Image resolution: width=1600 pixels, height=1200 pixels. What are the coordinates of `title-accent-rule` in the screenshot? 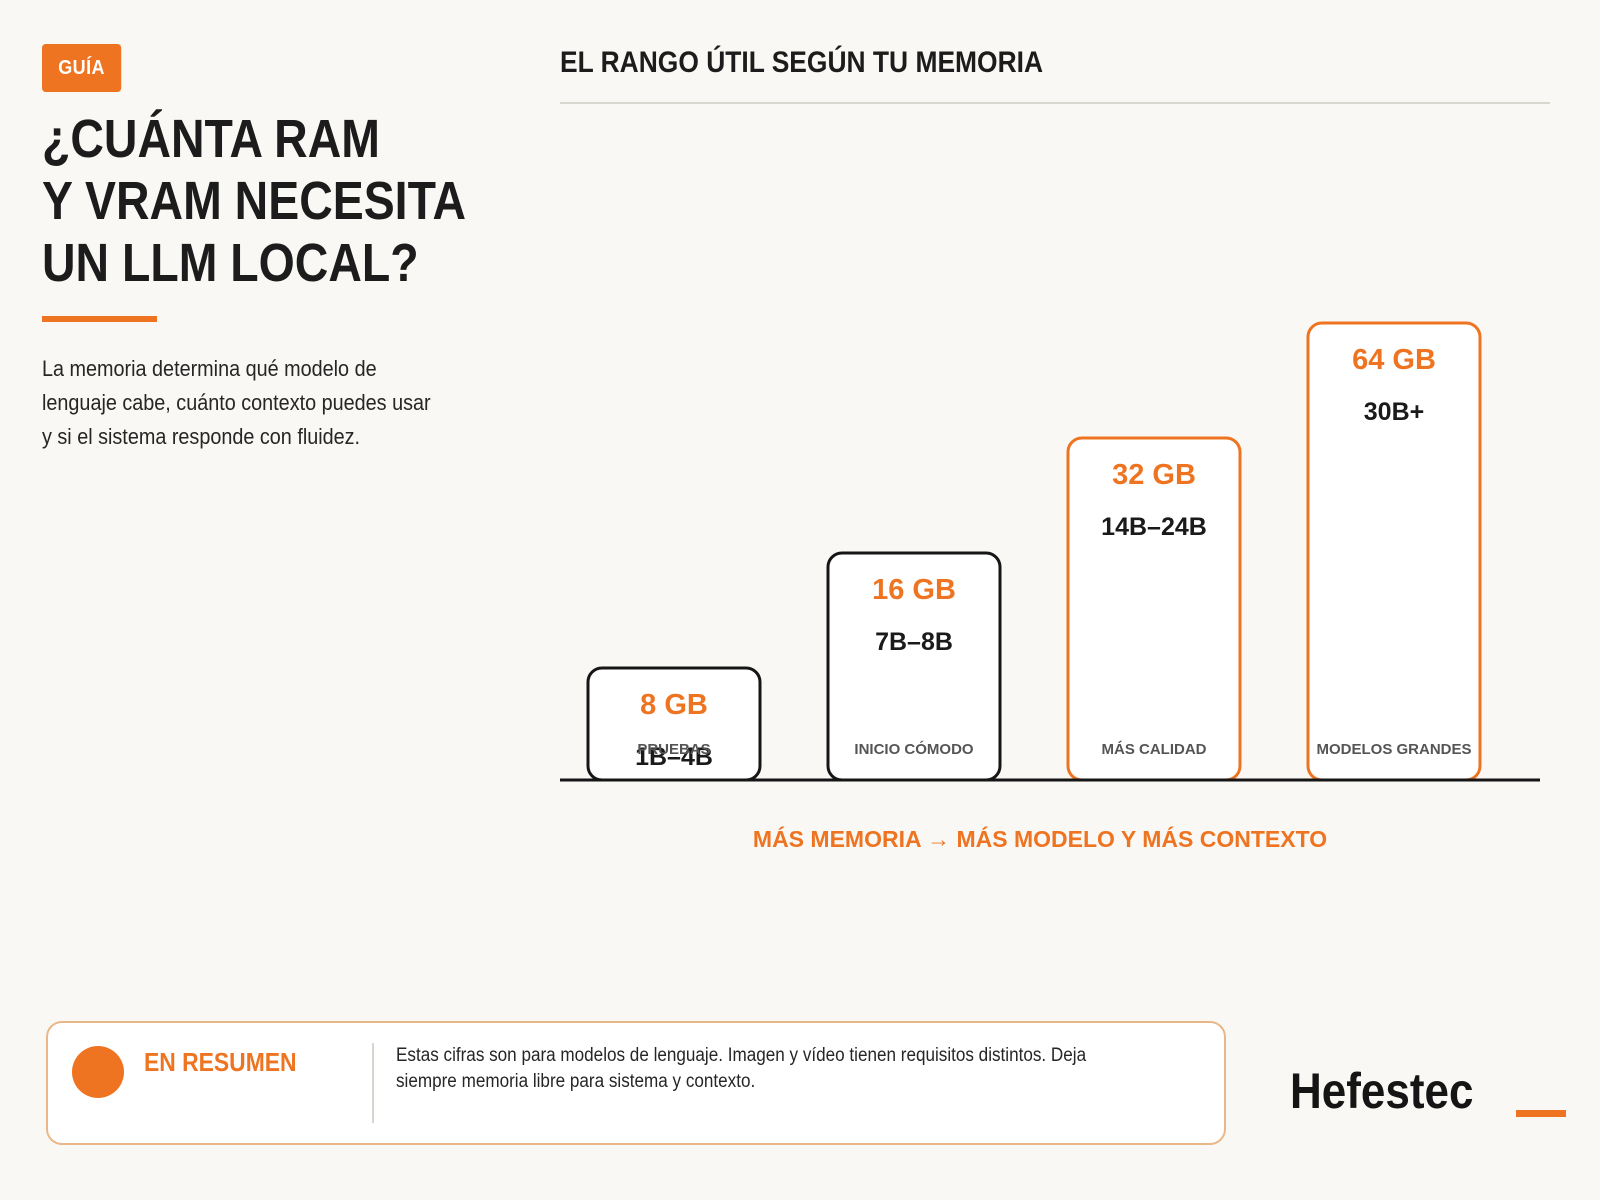 It's located at (99, 319).